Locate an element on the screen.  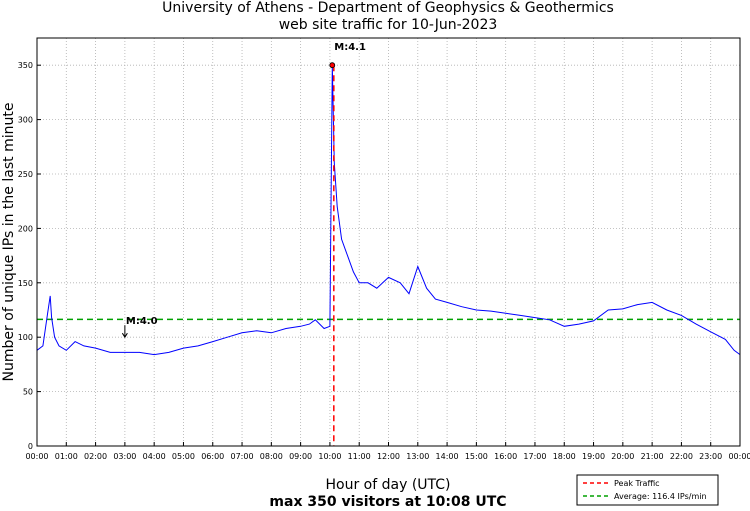
y-tick-label: 150 is located at coordinates (25, 283).